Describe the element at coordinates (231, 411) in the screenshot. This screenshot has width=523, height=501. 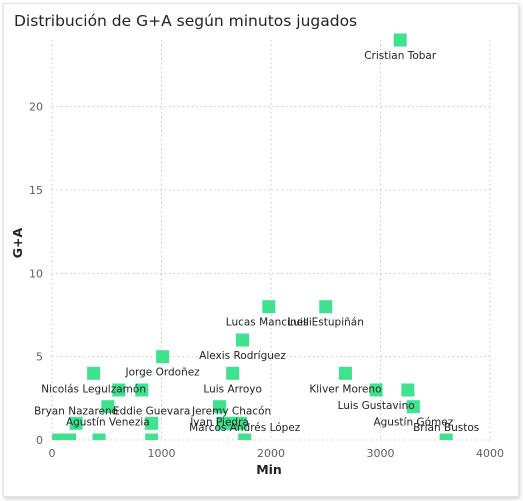
I see `data-label: Jeremy Chacón` at that location.